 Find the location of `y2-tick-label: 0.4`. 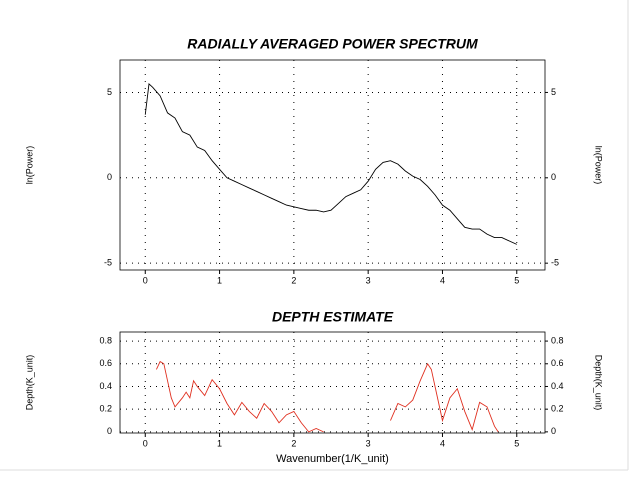

y2-tick-label: 0.4 is located at coordinates (557, 386).